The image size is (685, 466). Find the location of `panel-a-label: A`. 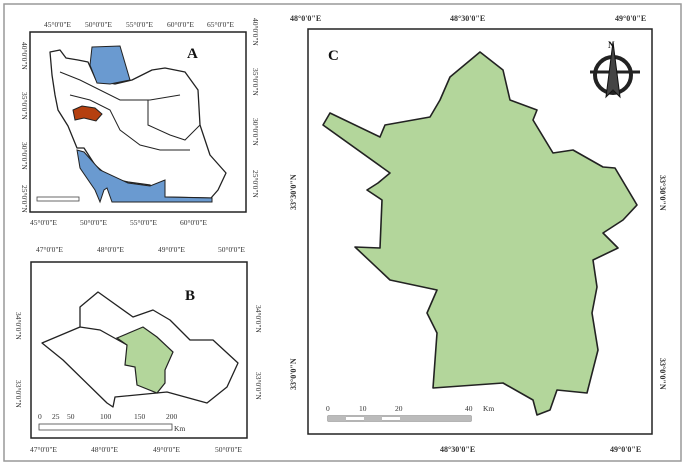

panel-a-label: A is located at coordinates (192, 54).